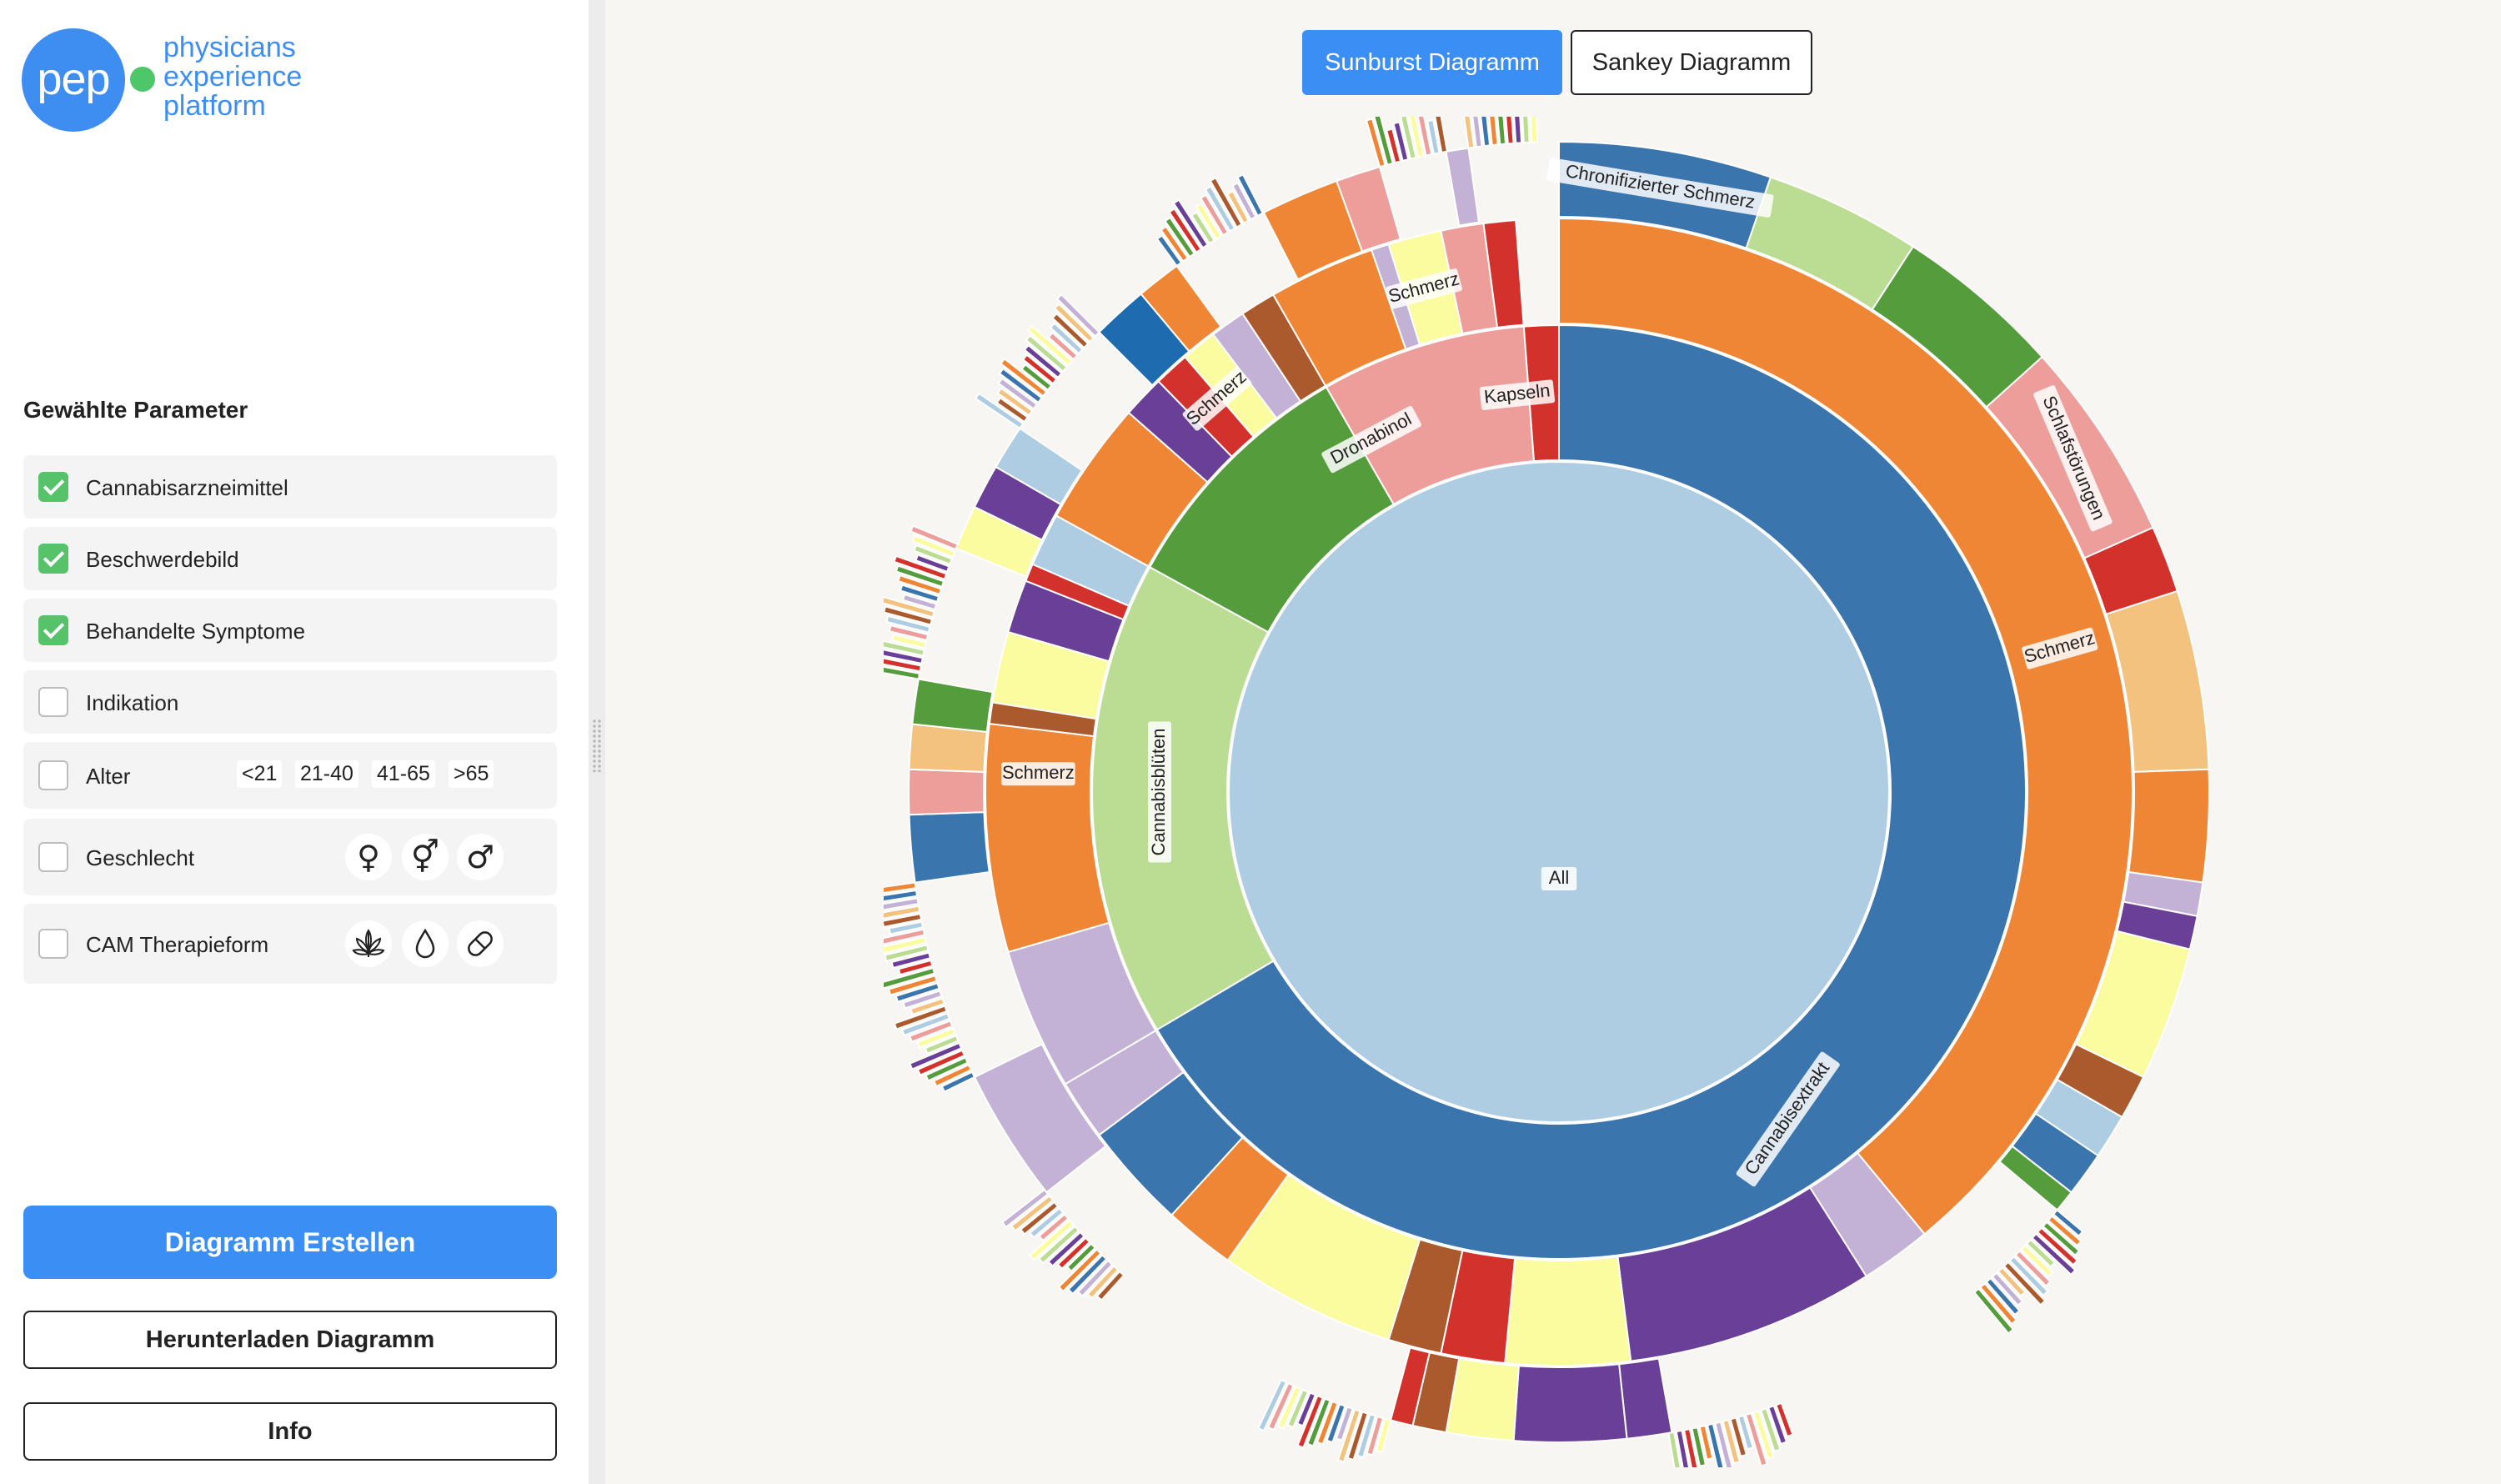 The height and width of the screenshot is (1484, 2501). I want to click on info-button: Info, so click(290, 1431).